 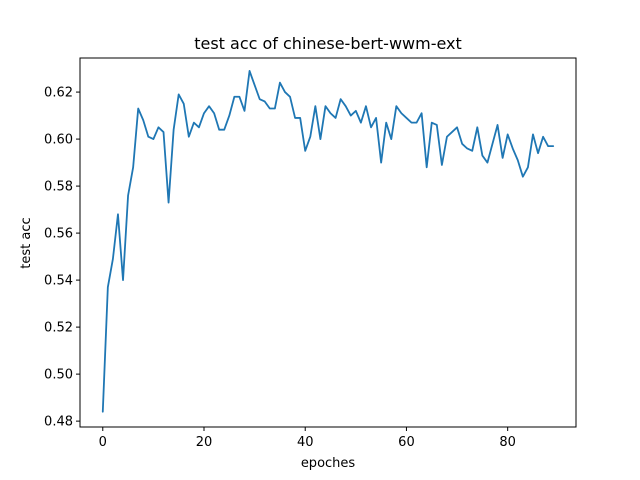 I want to click on y-tick-label: 0.58, so click(x=58, y=187).